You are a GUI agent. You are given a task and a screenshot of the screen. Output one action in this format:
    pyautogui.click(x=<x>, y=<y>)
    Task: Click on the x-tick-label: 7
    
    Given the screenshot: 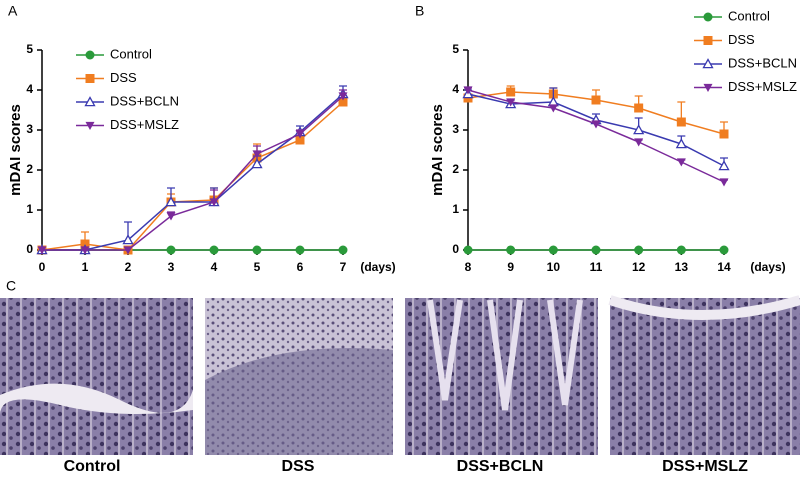 What is the action you would take?
    pyautogui.click(x=343, y=267)
    